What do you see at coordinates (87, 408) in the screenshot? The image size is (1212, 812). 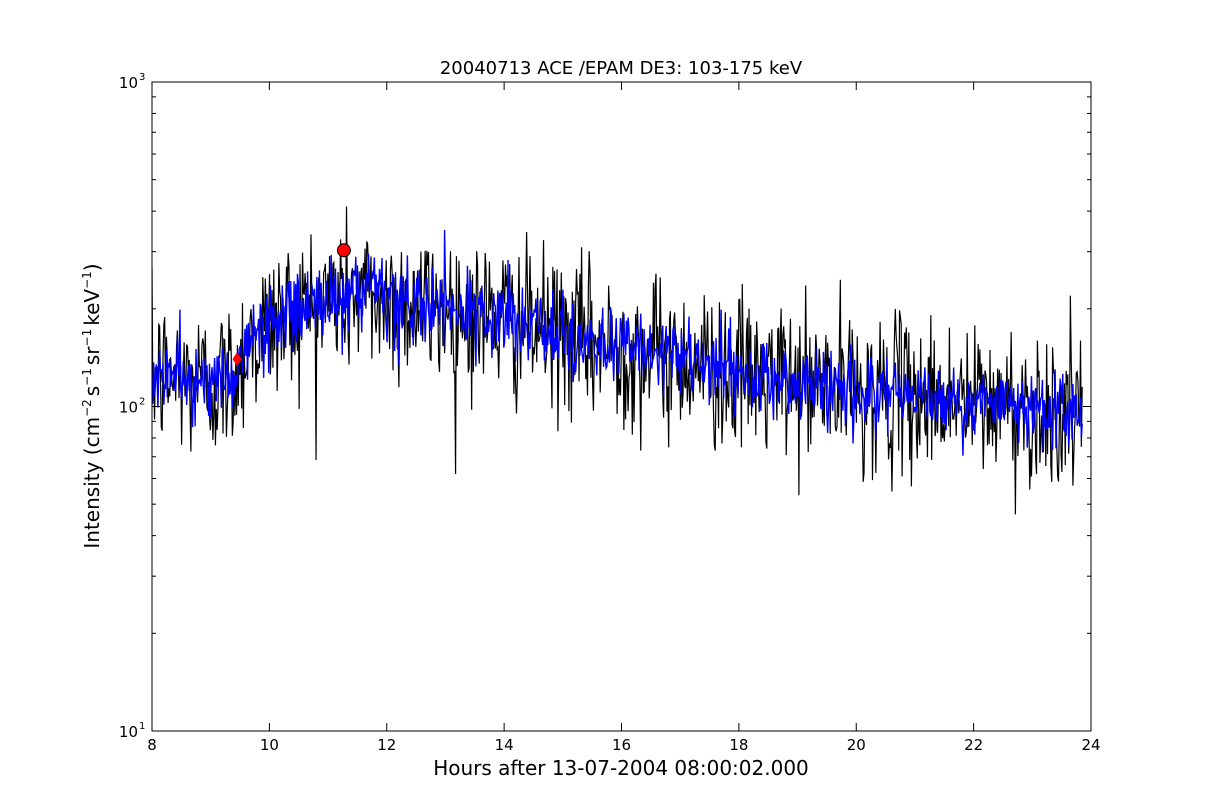 I see `y-axis-label-exp1: −2` at bounding box center [87, 408].